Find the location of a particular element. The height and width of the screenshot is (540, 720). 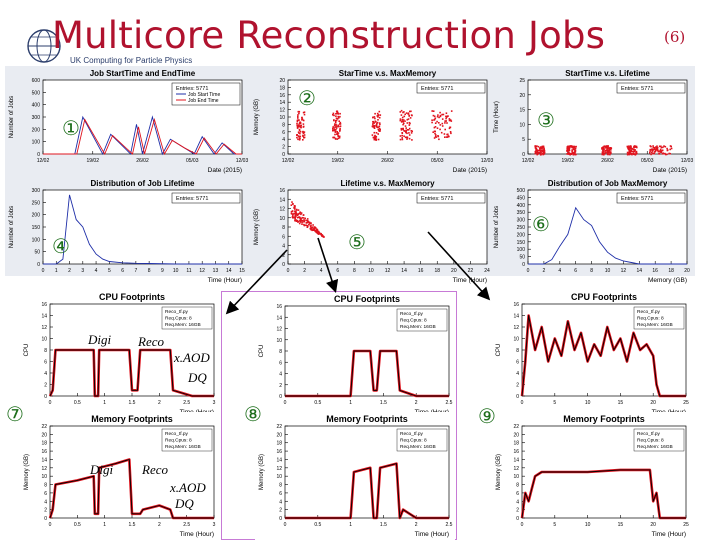

x-tick-label: 4 is located at coordinates (96, 271).